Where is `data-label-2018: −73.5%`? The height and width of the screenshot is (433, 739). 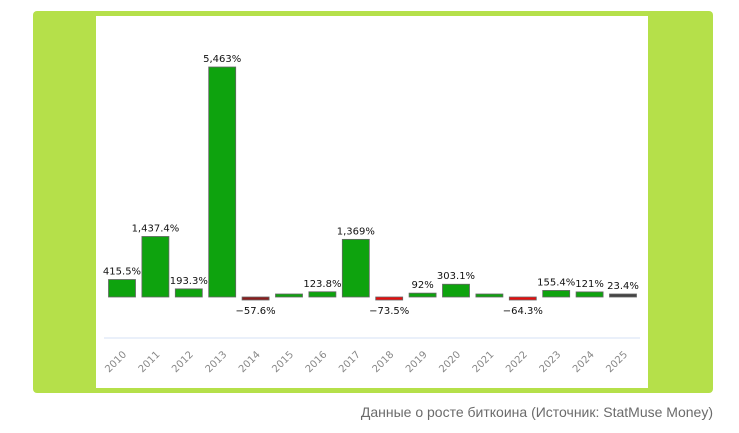 data-label-2018: −73.5% is located at coordinates (389, 311).